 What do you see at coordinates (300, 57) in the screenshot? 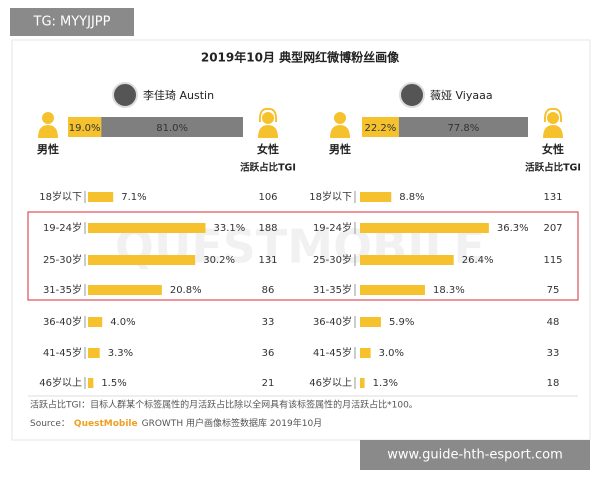
I see `title: 2019年10月 典型网红微博粉丝画像` at bounding box center [300, 57].